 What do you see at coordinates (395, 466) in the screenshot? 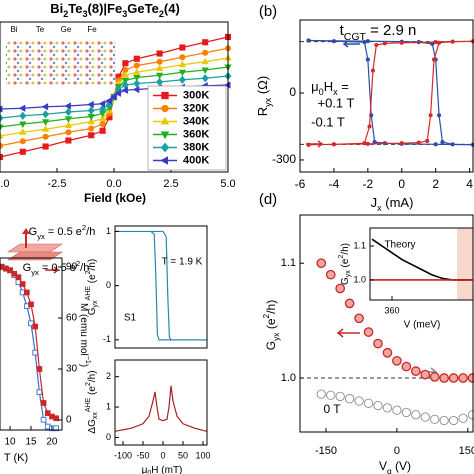
I see `x-axis-label: Vg (V)` at bounding box center [395, 466].